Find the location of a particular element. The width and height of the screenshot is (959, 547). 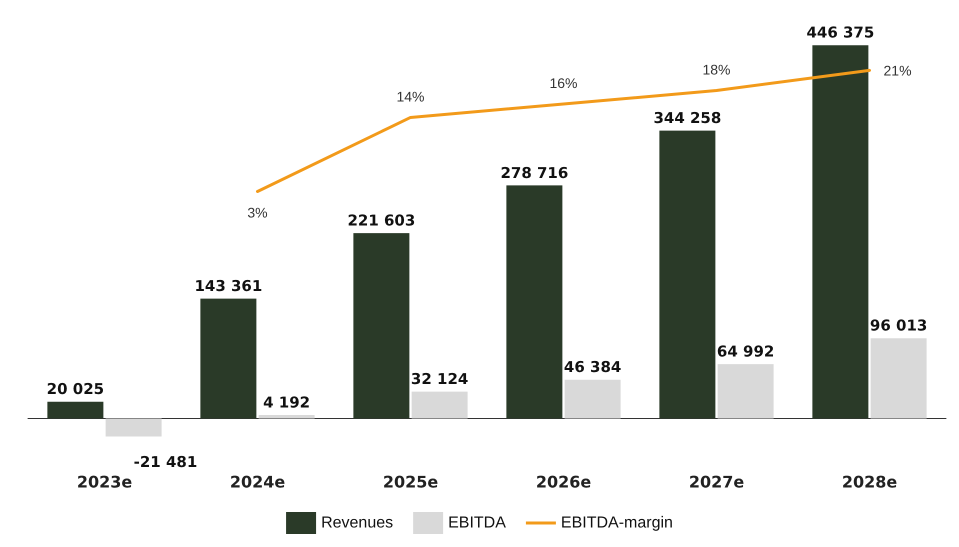

data-label: 32 124 is located at coordinates (439, 379).